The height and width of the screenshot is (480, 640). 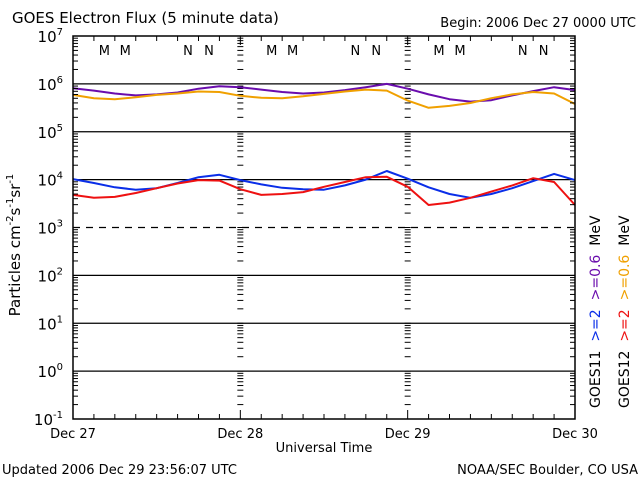 I want to click on x-tick-label: Dec 30, so click(x=575, y=434).